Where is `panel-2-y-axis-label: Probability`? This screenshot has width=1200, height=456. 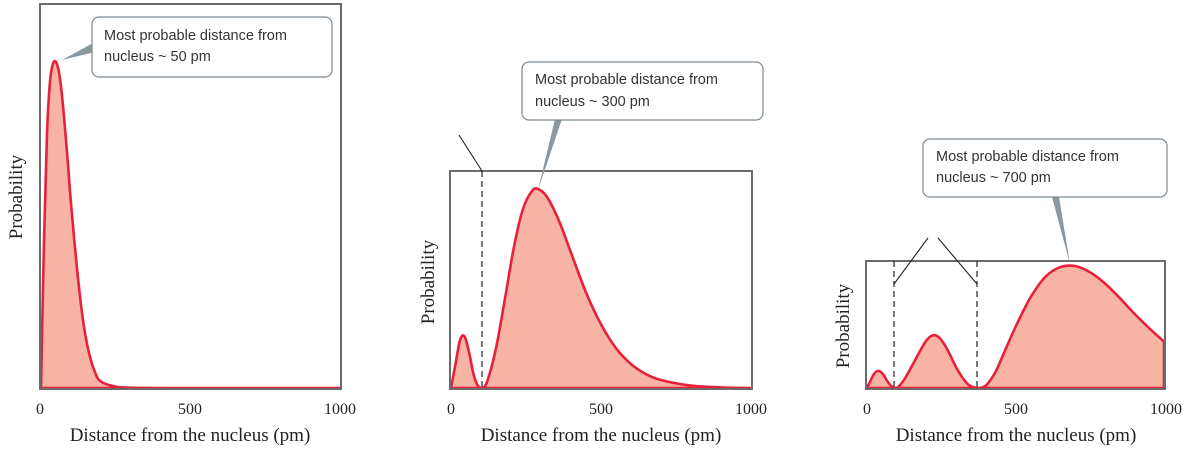
panel-2-y-axis-label: Probability is located at coordinates (428, 281).